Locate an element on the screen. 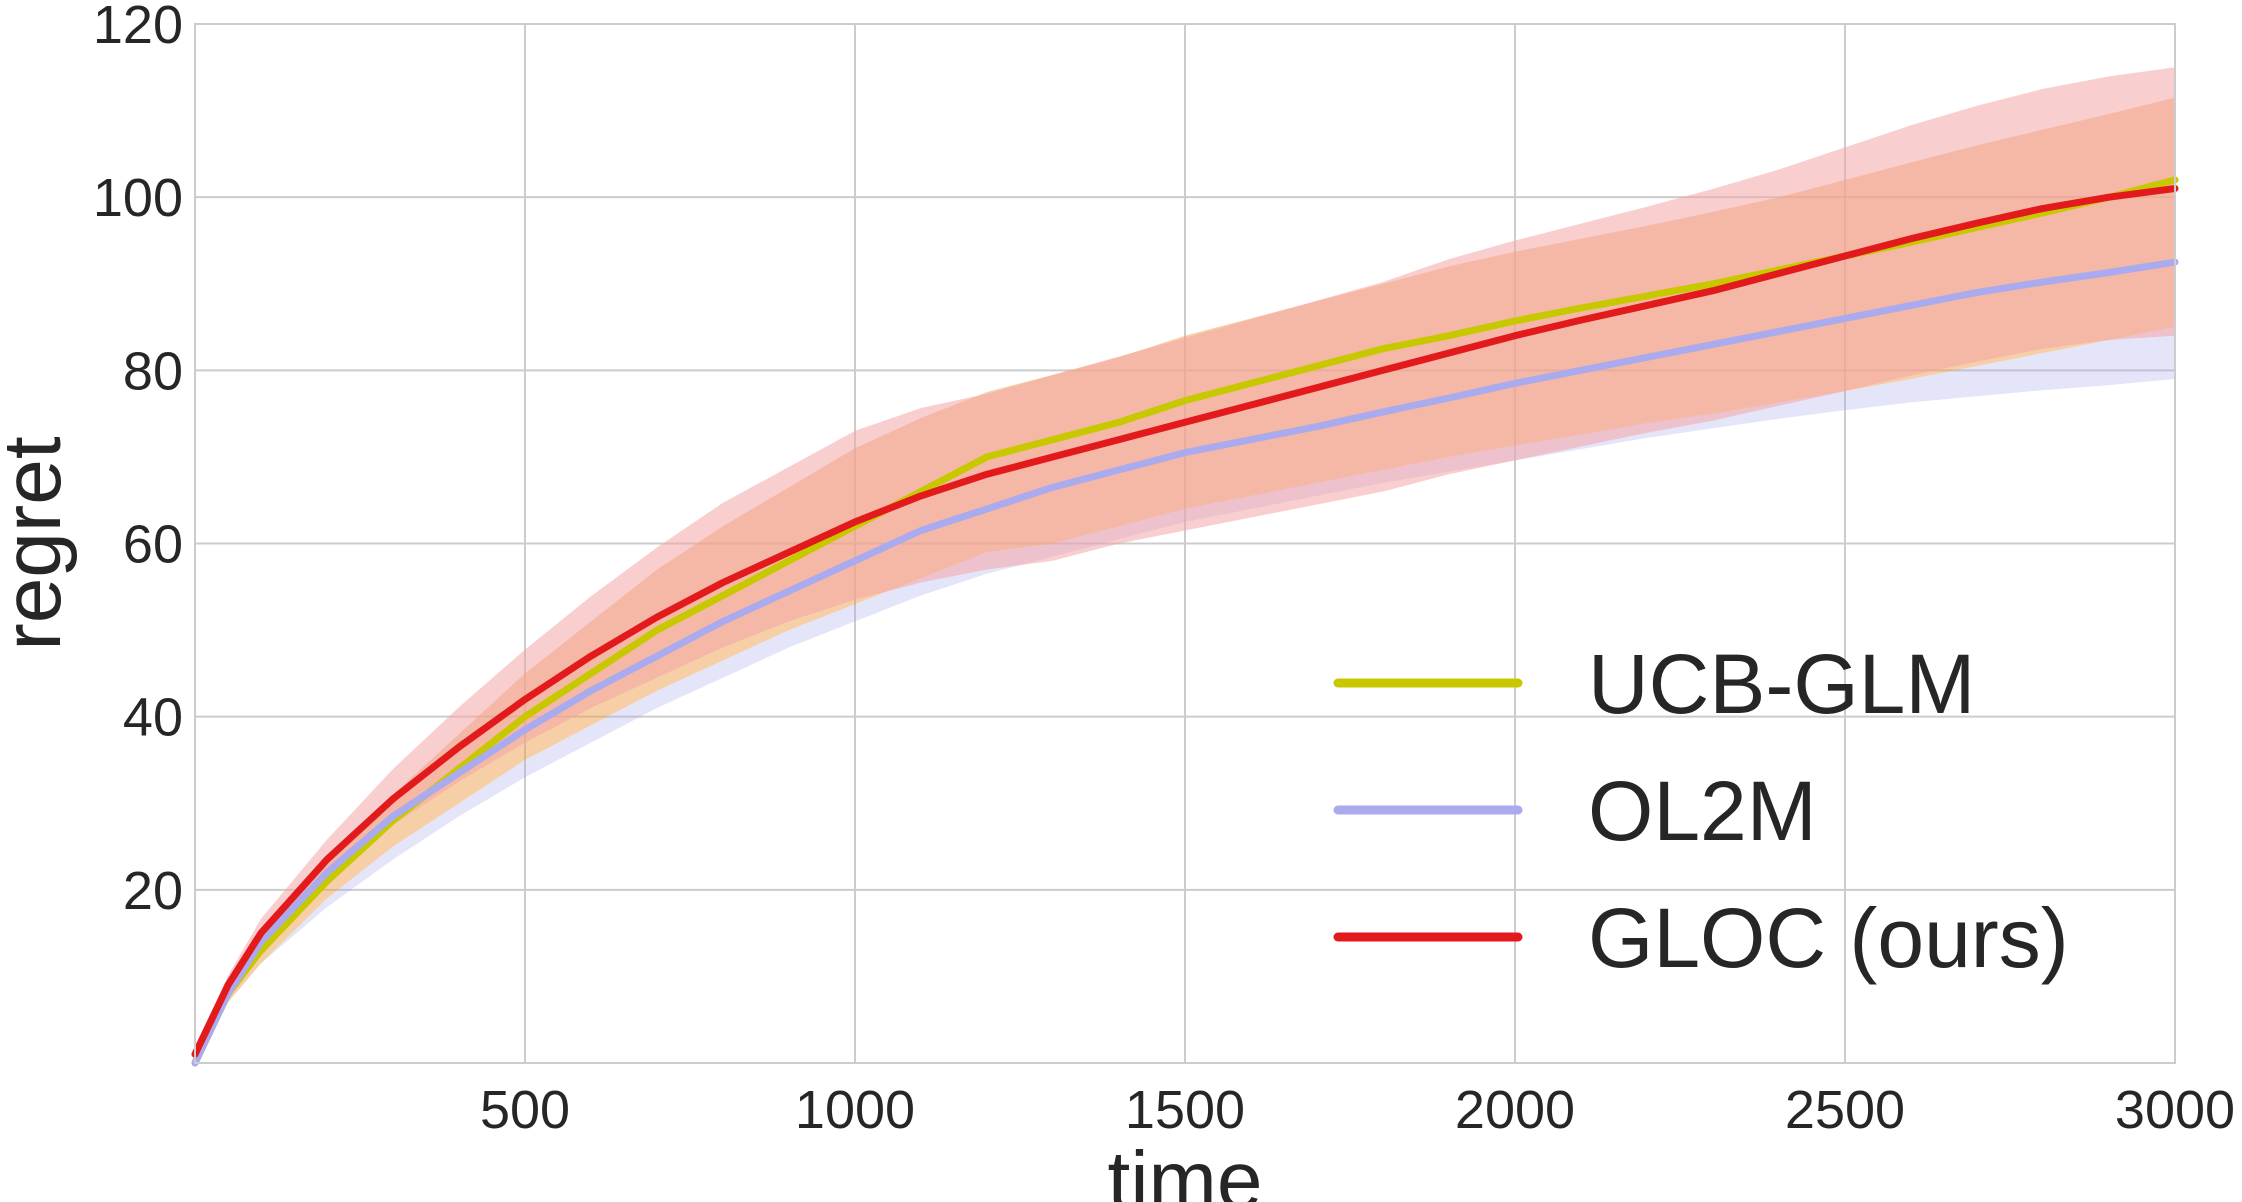  x-tick-label: 1500 is located at coordinates (1185, 1110).